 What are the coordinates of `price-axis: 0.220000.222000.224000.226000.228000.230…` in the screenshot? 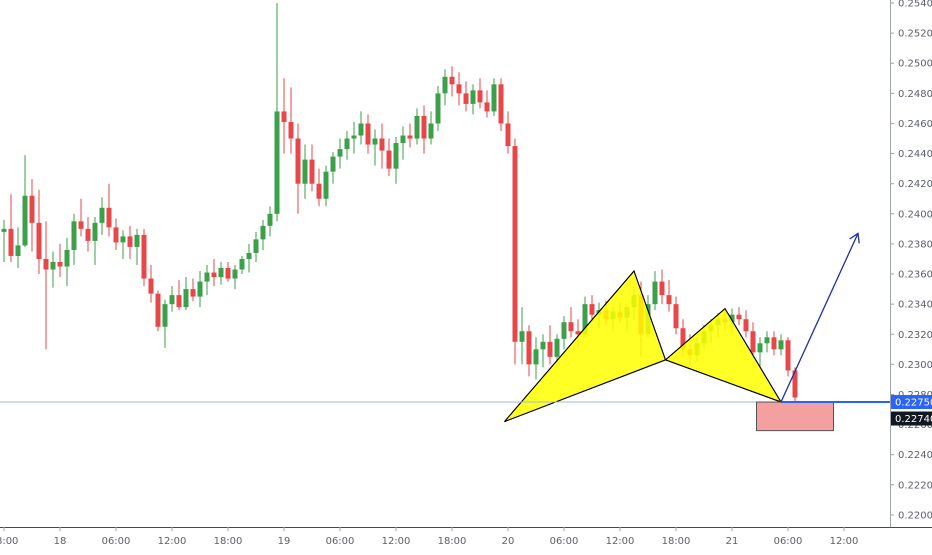 It's located at (911, 264).